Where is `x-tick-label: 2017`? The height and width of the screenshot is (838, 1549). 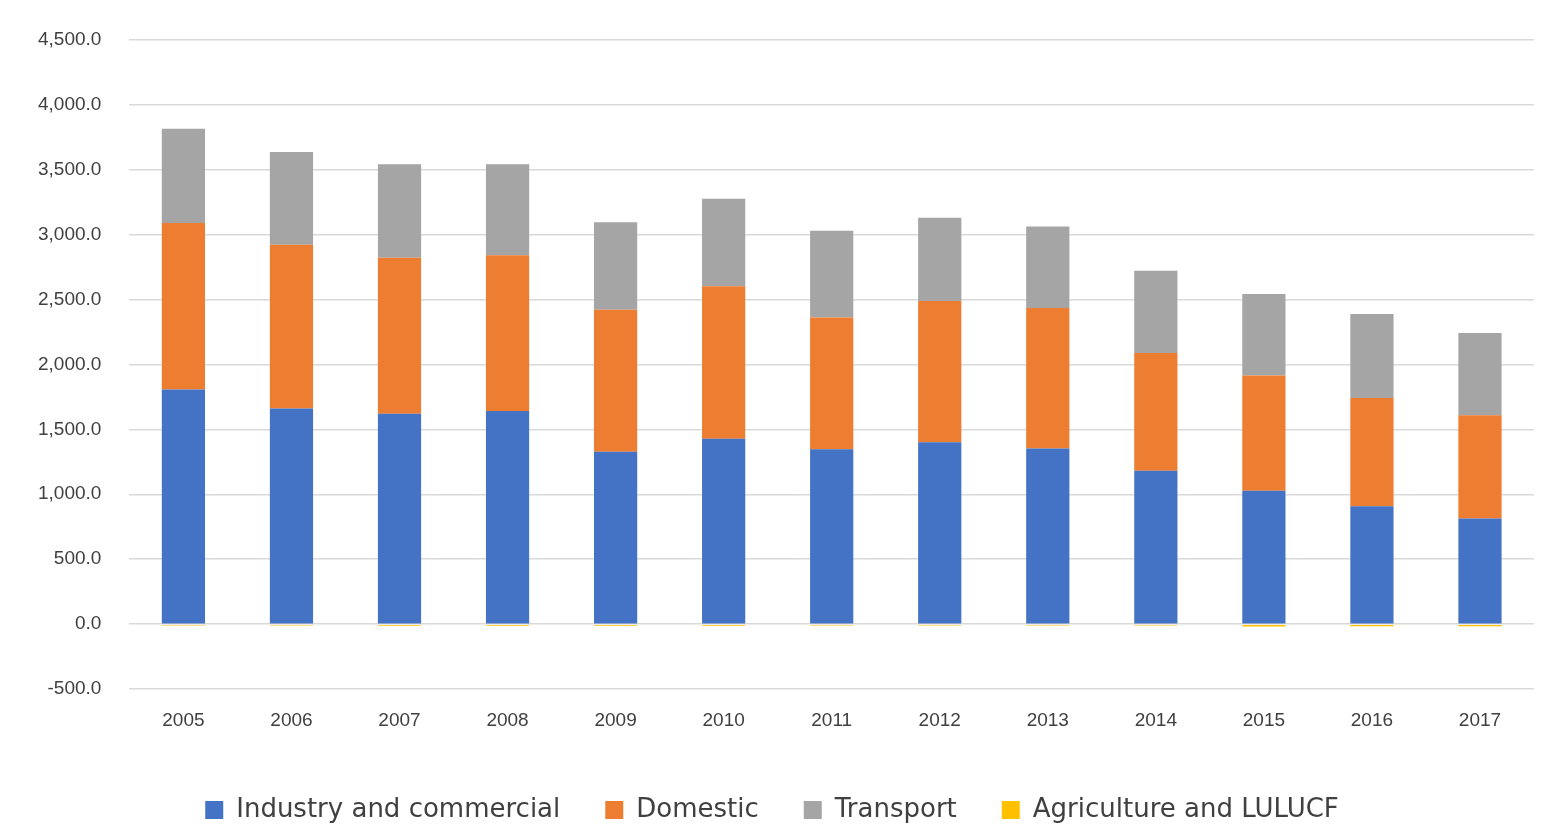 x-tick-label: 2017 is located at coordinates (1480, 719).